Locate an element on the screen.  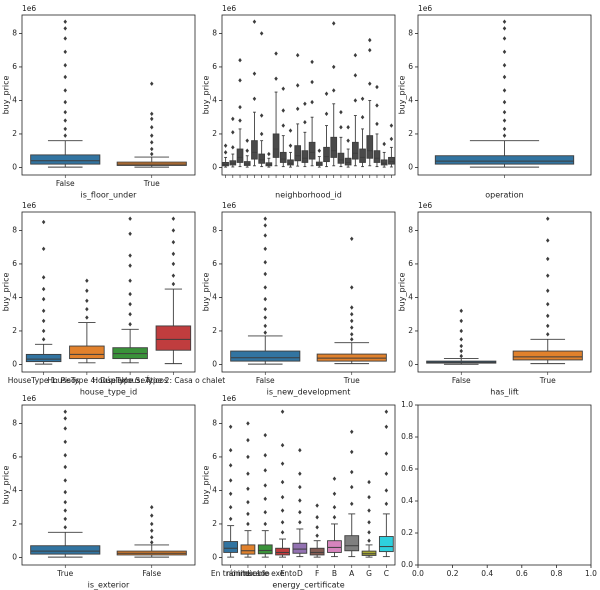
x-tick-label: 0.4 is located at coordinates (487, 573).